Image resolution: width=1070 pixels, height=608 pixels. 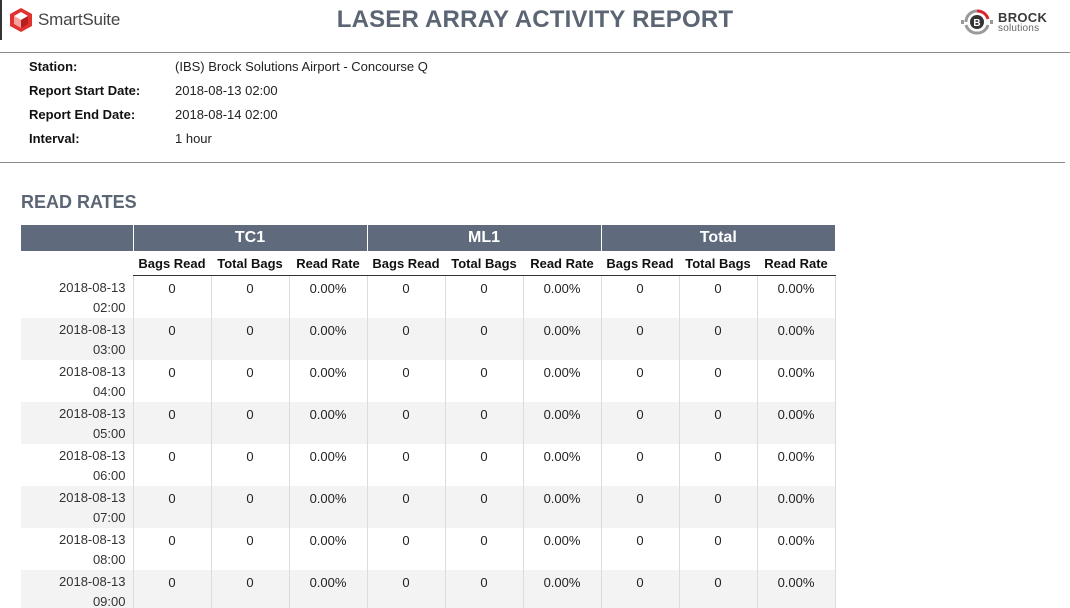 What do you see at coordinates (54, 138) in the screenshot?
I see `interval-label: Interval:` at bounding box center [54, 138].